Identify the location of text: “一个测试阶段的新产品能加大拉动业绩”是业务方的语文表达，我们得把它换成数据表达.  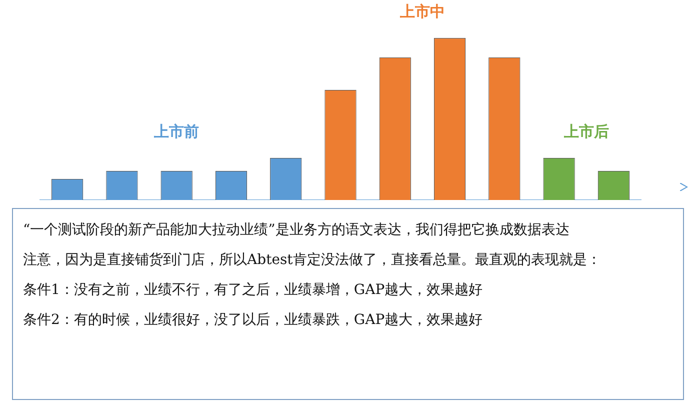
(296, 230).